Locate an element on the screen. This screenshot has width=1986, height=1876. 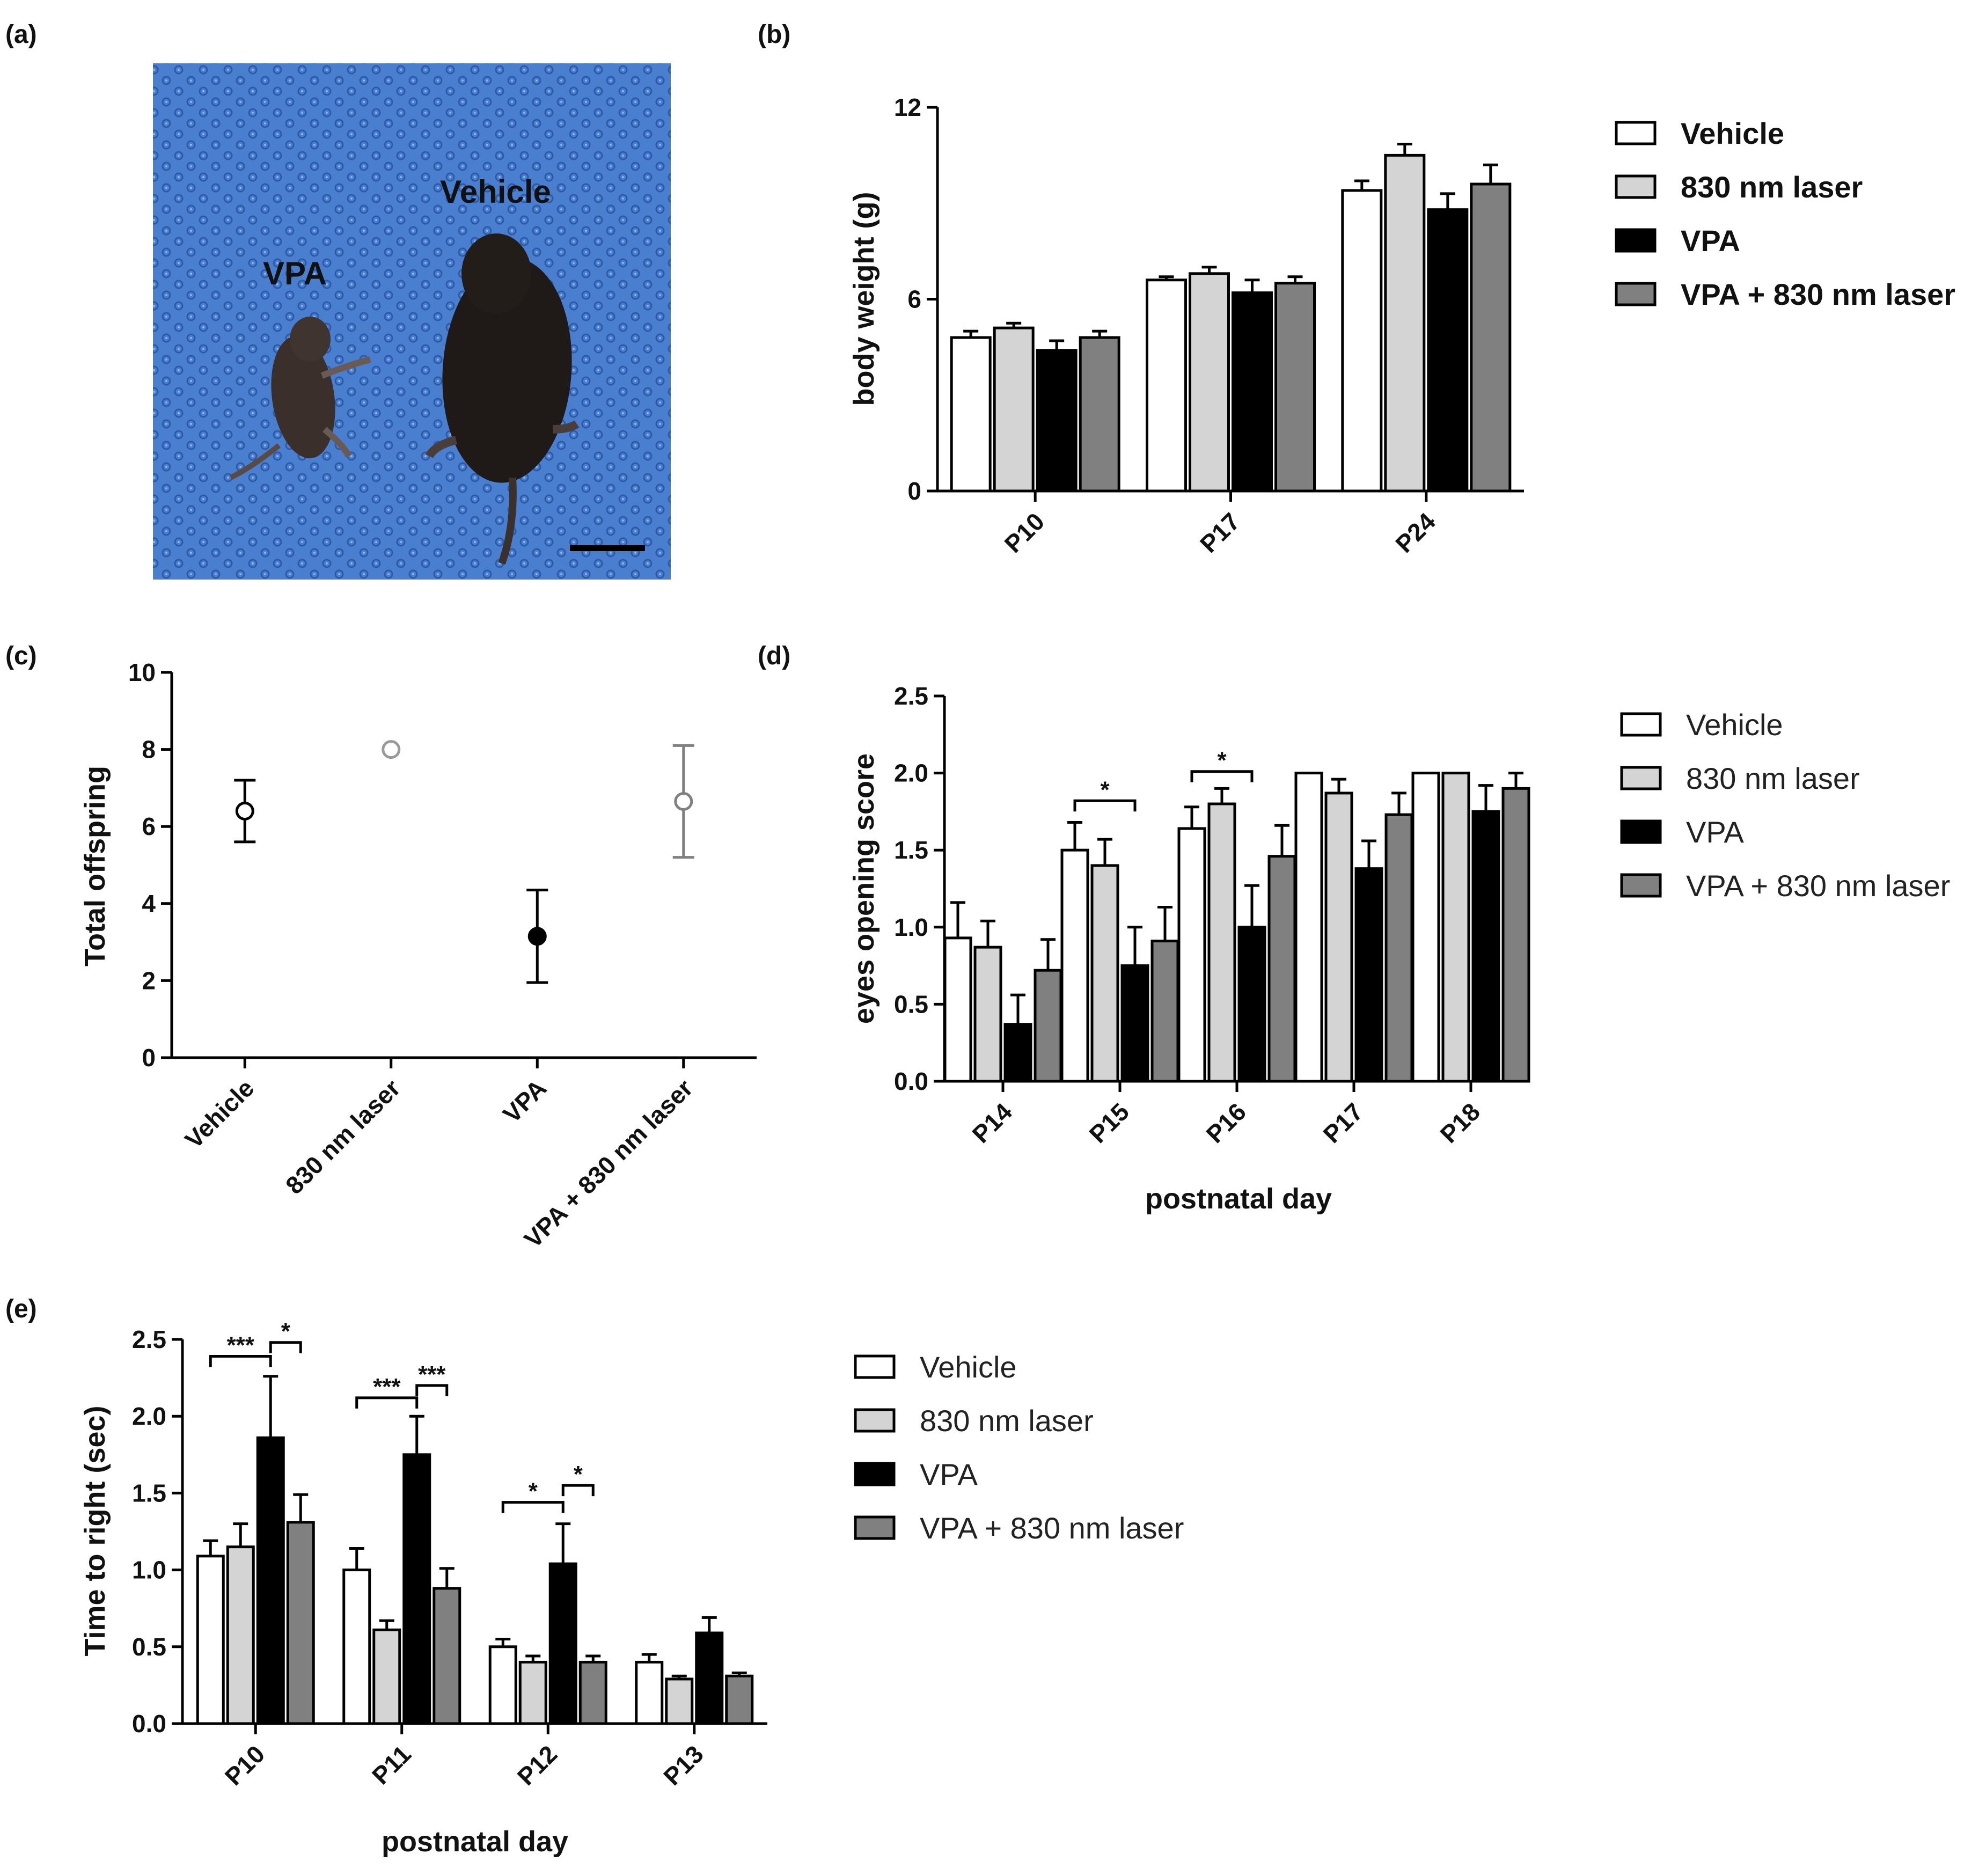
bar-vehicle-p11 is located at coordinates (356, 1647).